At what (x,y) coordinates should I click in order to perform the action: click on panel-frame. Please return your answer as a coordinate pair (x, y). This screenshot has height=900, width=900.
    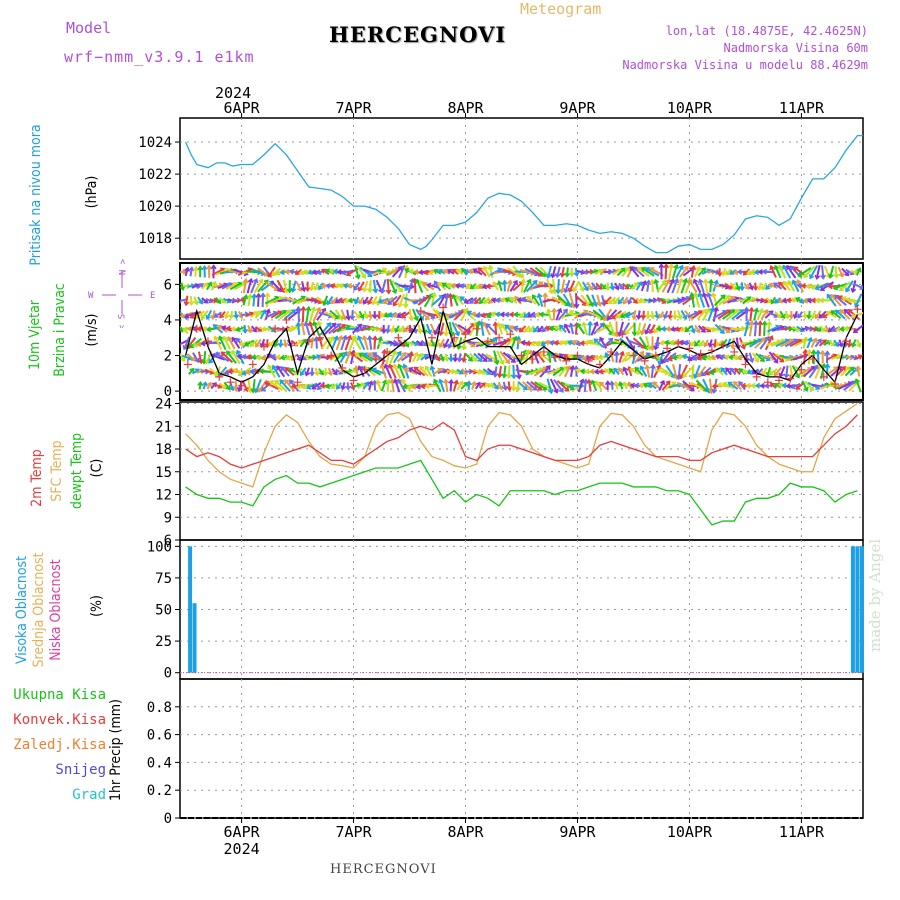
    Looking at the image, I should click on (521, 471).